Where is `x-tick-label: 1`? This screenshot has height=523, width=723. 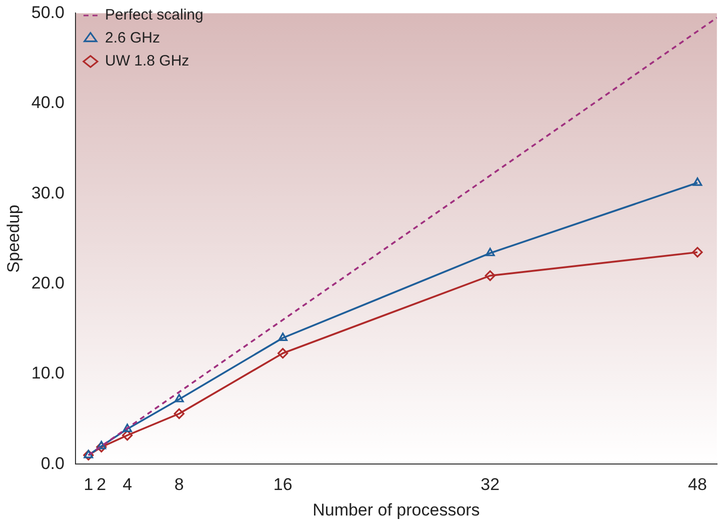
x-tick-label: 1 is located at coordinates (89, 484).